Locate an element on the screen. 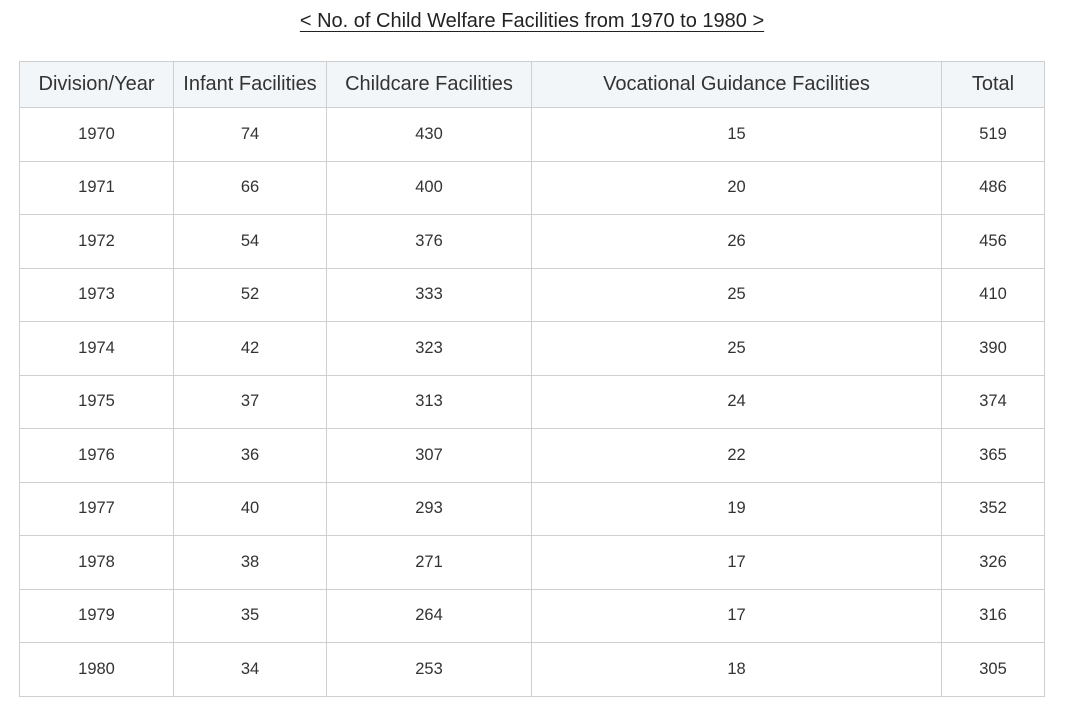 This screenshot has height=712, width=1076. table-row: 1973 52 333 25 410 is located at coordinates (532, 294).